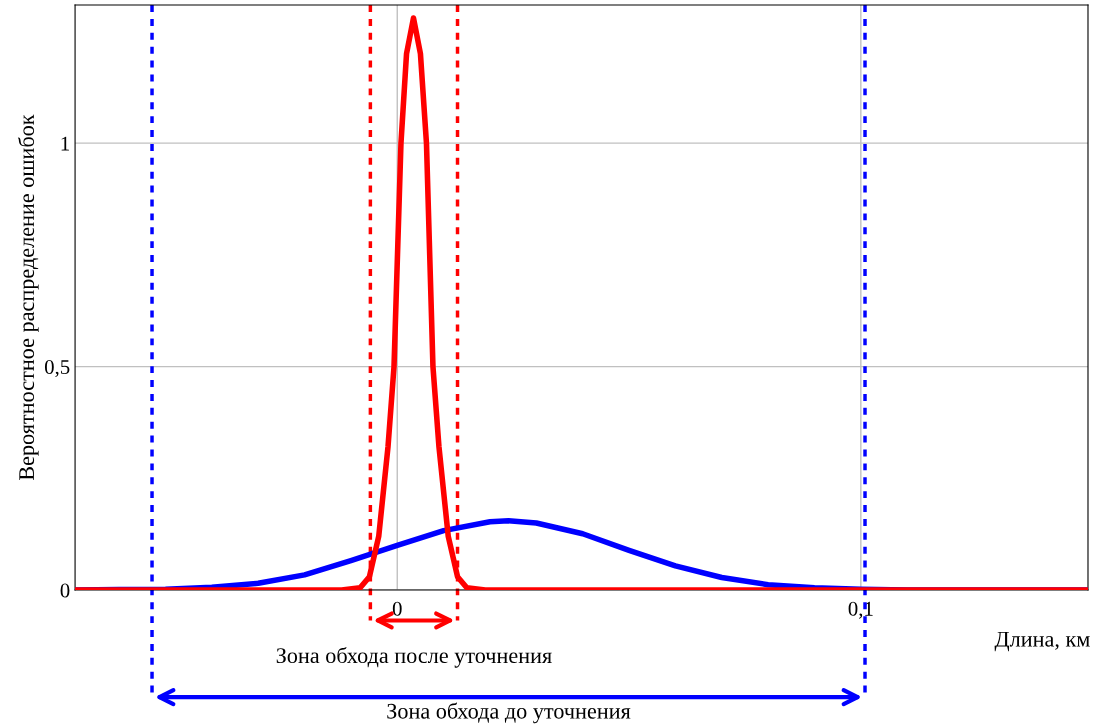  Describe the element at coordinates (509, 713) in the screenshot. I see `text: Зона обхода до уточнения` at that location.